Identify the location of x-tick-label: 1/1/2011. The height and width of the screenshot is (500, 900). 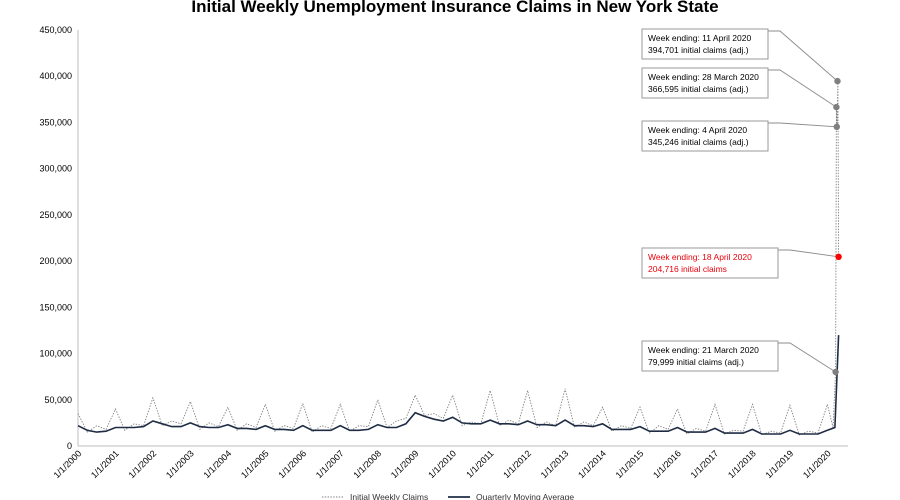
(479, 463).